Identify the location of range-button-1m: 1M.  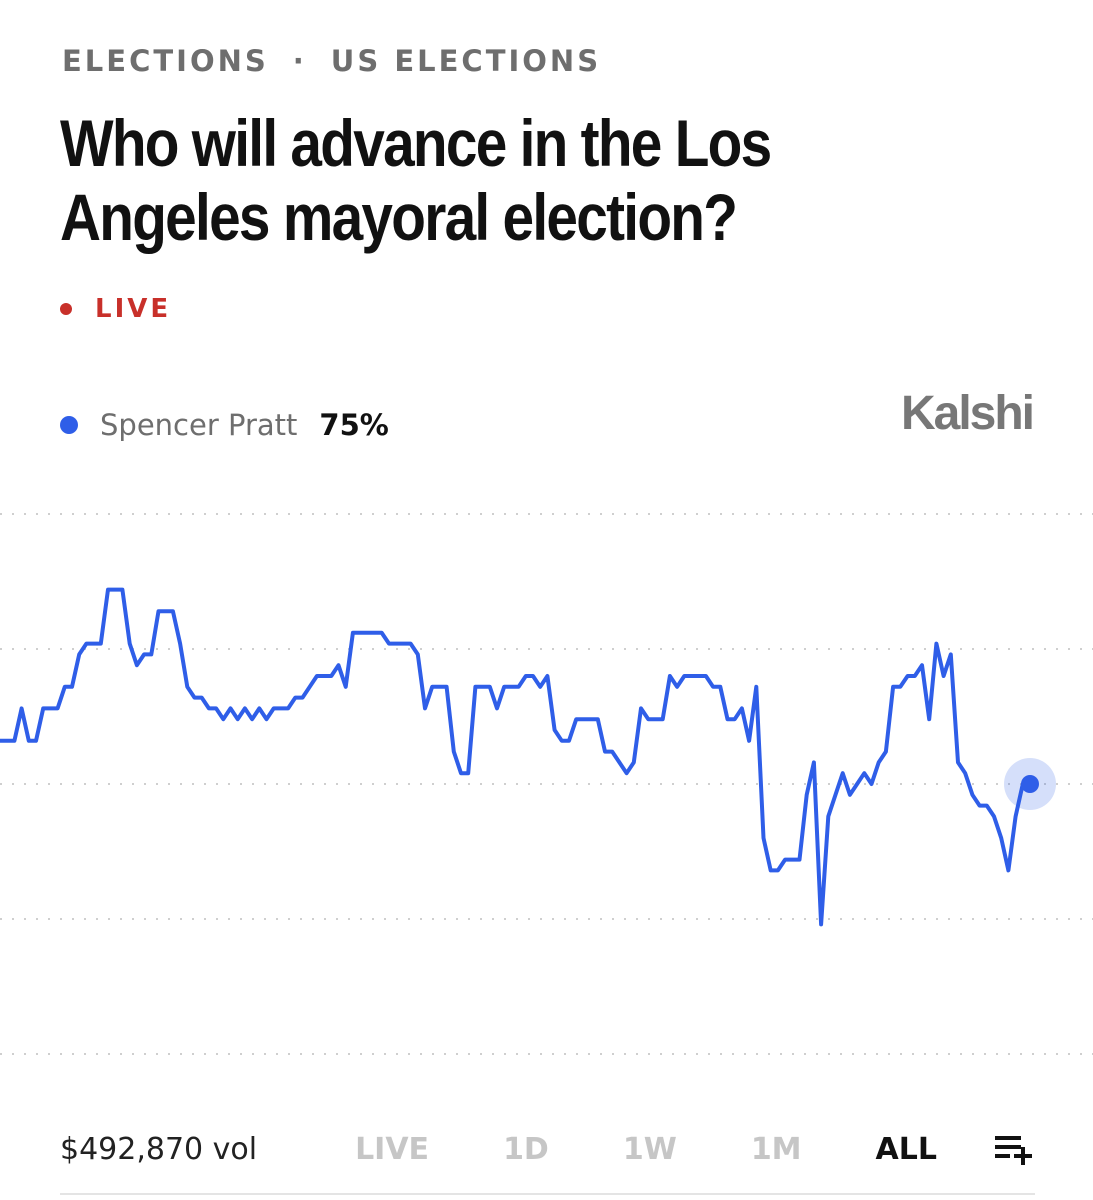
(776, 1149).